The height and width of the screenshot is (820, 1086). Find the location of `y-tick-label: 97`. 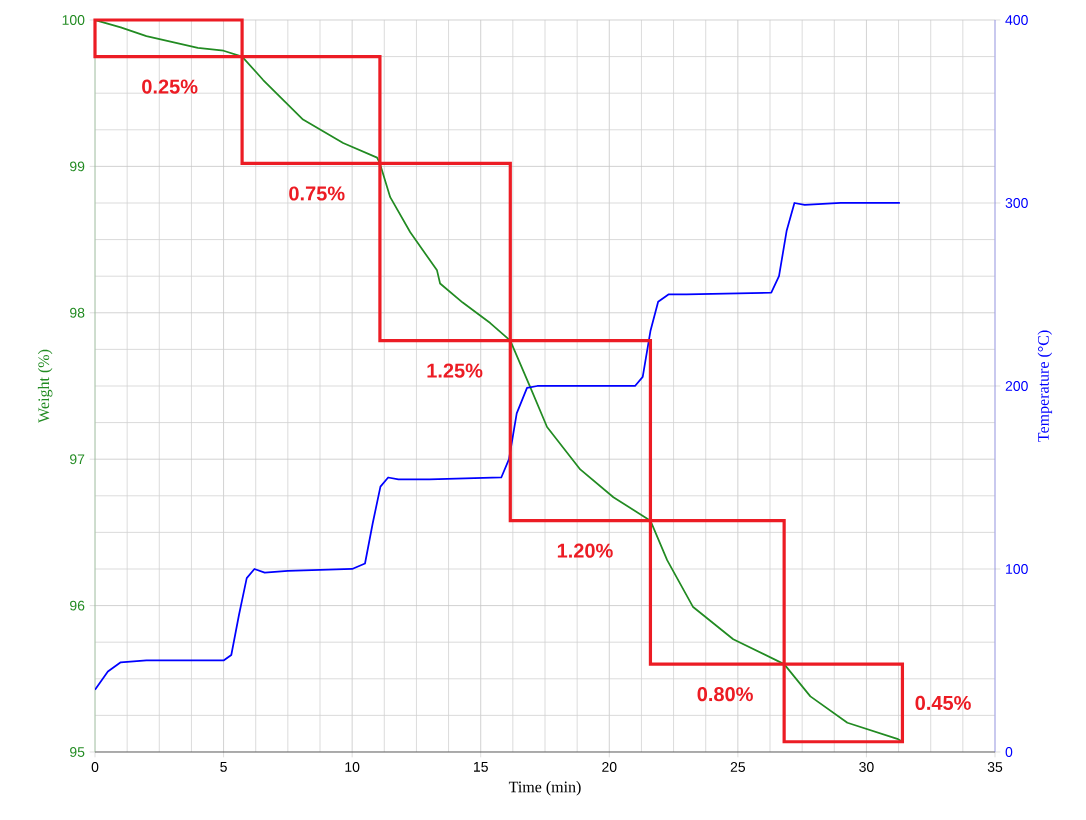

y-tick-label: 97 is located at coordinates (77, 459).